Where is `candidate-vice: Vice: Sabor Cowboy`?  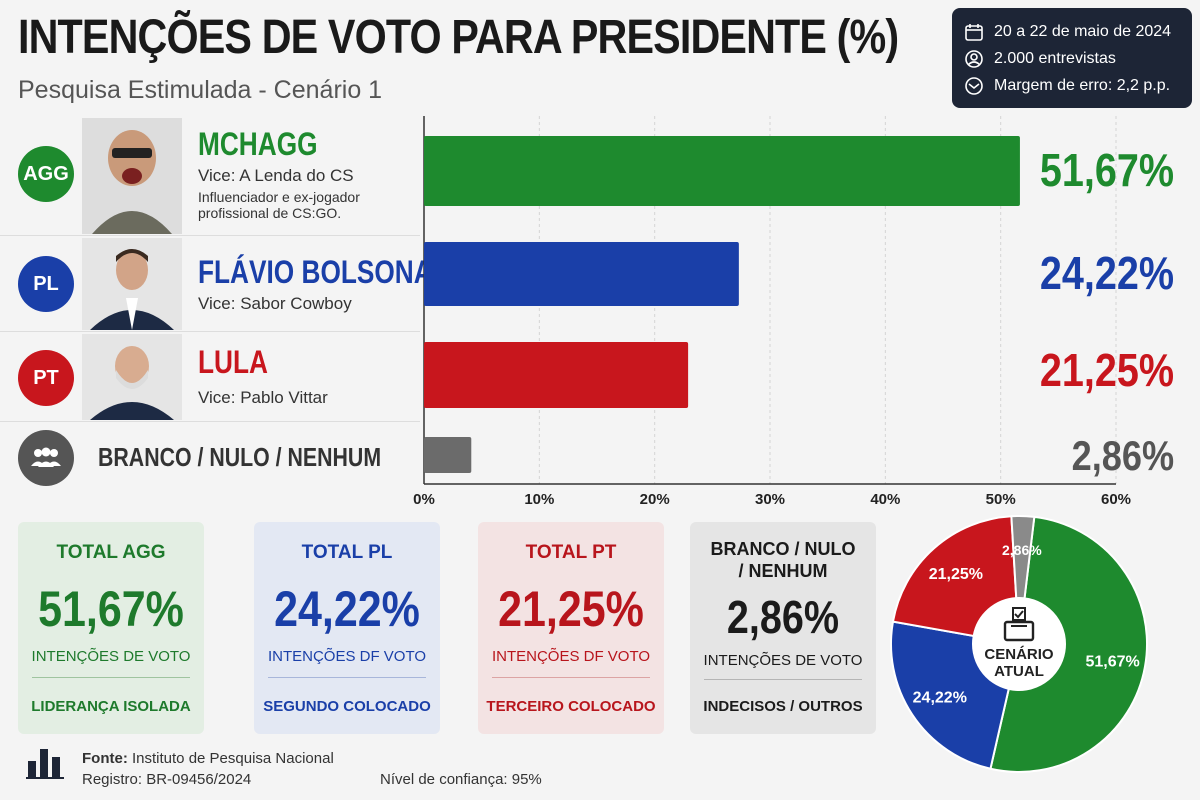 candidate-vice: Vice: Sabor Cowboy is located at coordinates (275, 303).